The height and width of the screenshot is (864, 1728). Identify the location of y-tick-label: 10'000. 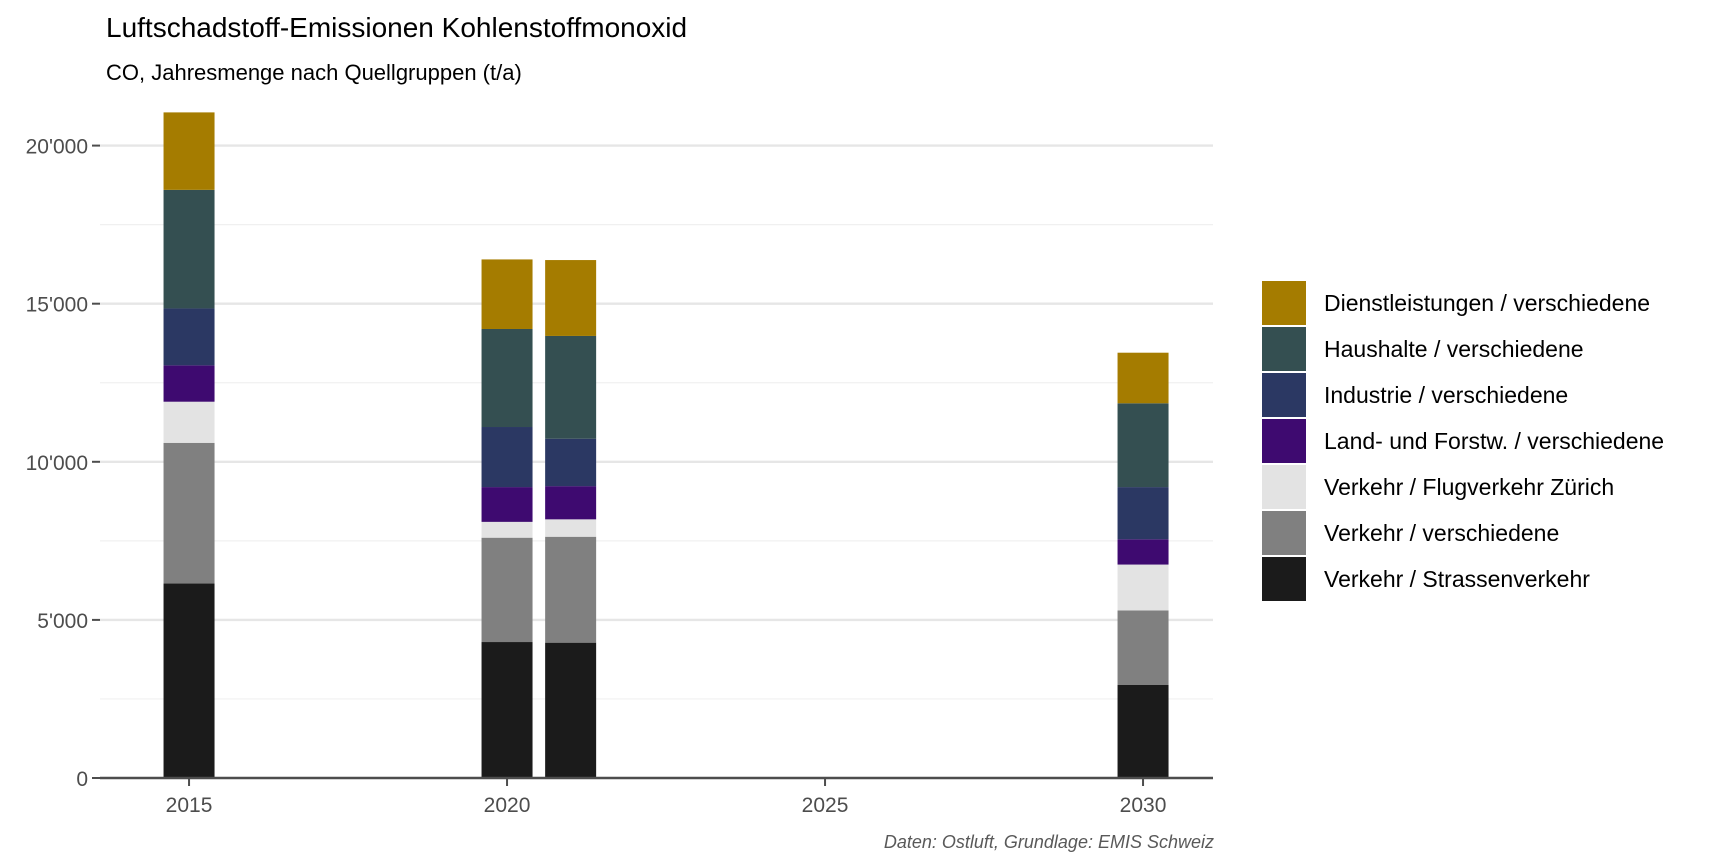
(57, 463).